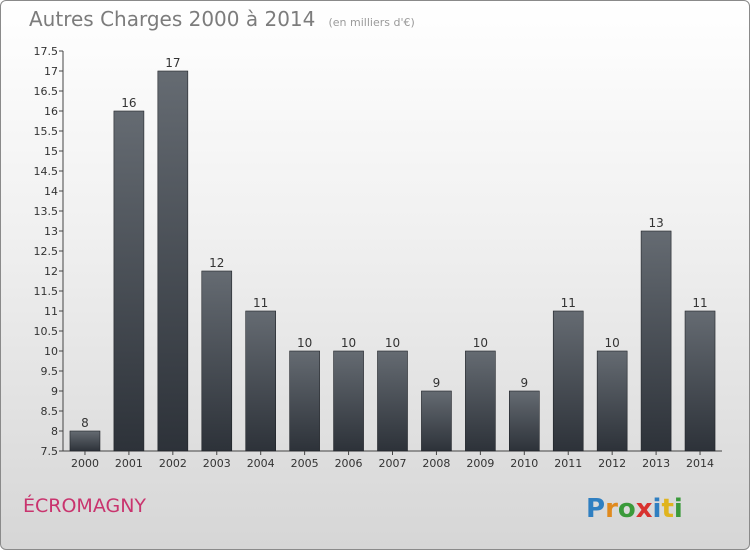 The width and height of the screenshot is (750, 550). I want to click on y-tick-label: 9, so click(54, 391).